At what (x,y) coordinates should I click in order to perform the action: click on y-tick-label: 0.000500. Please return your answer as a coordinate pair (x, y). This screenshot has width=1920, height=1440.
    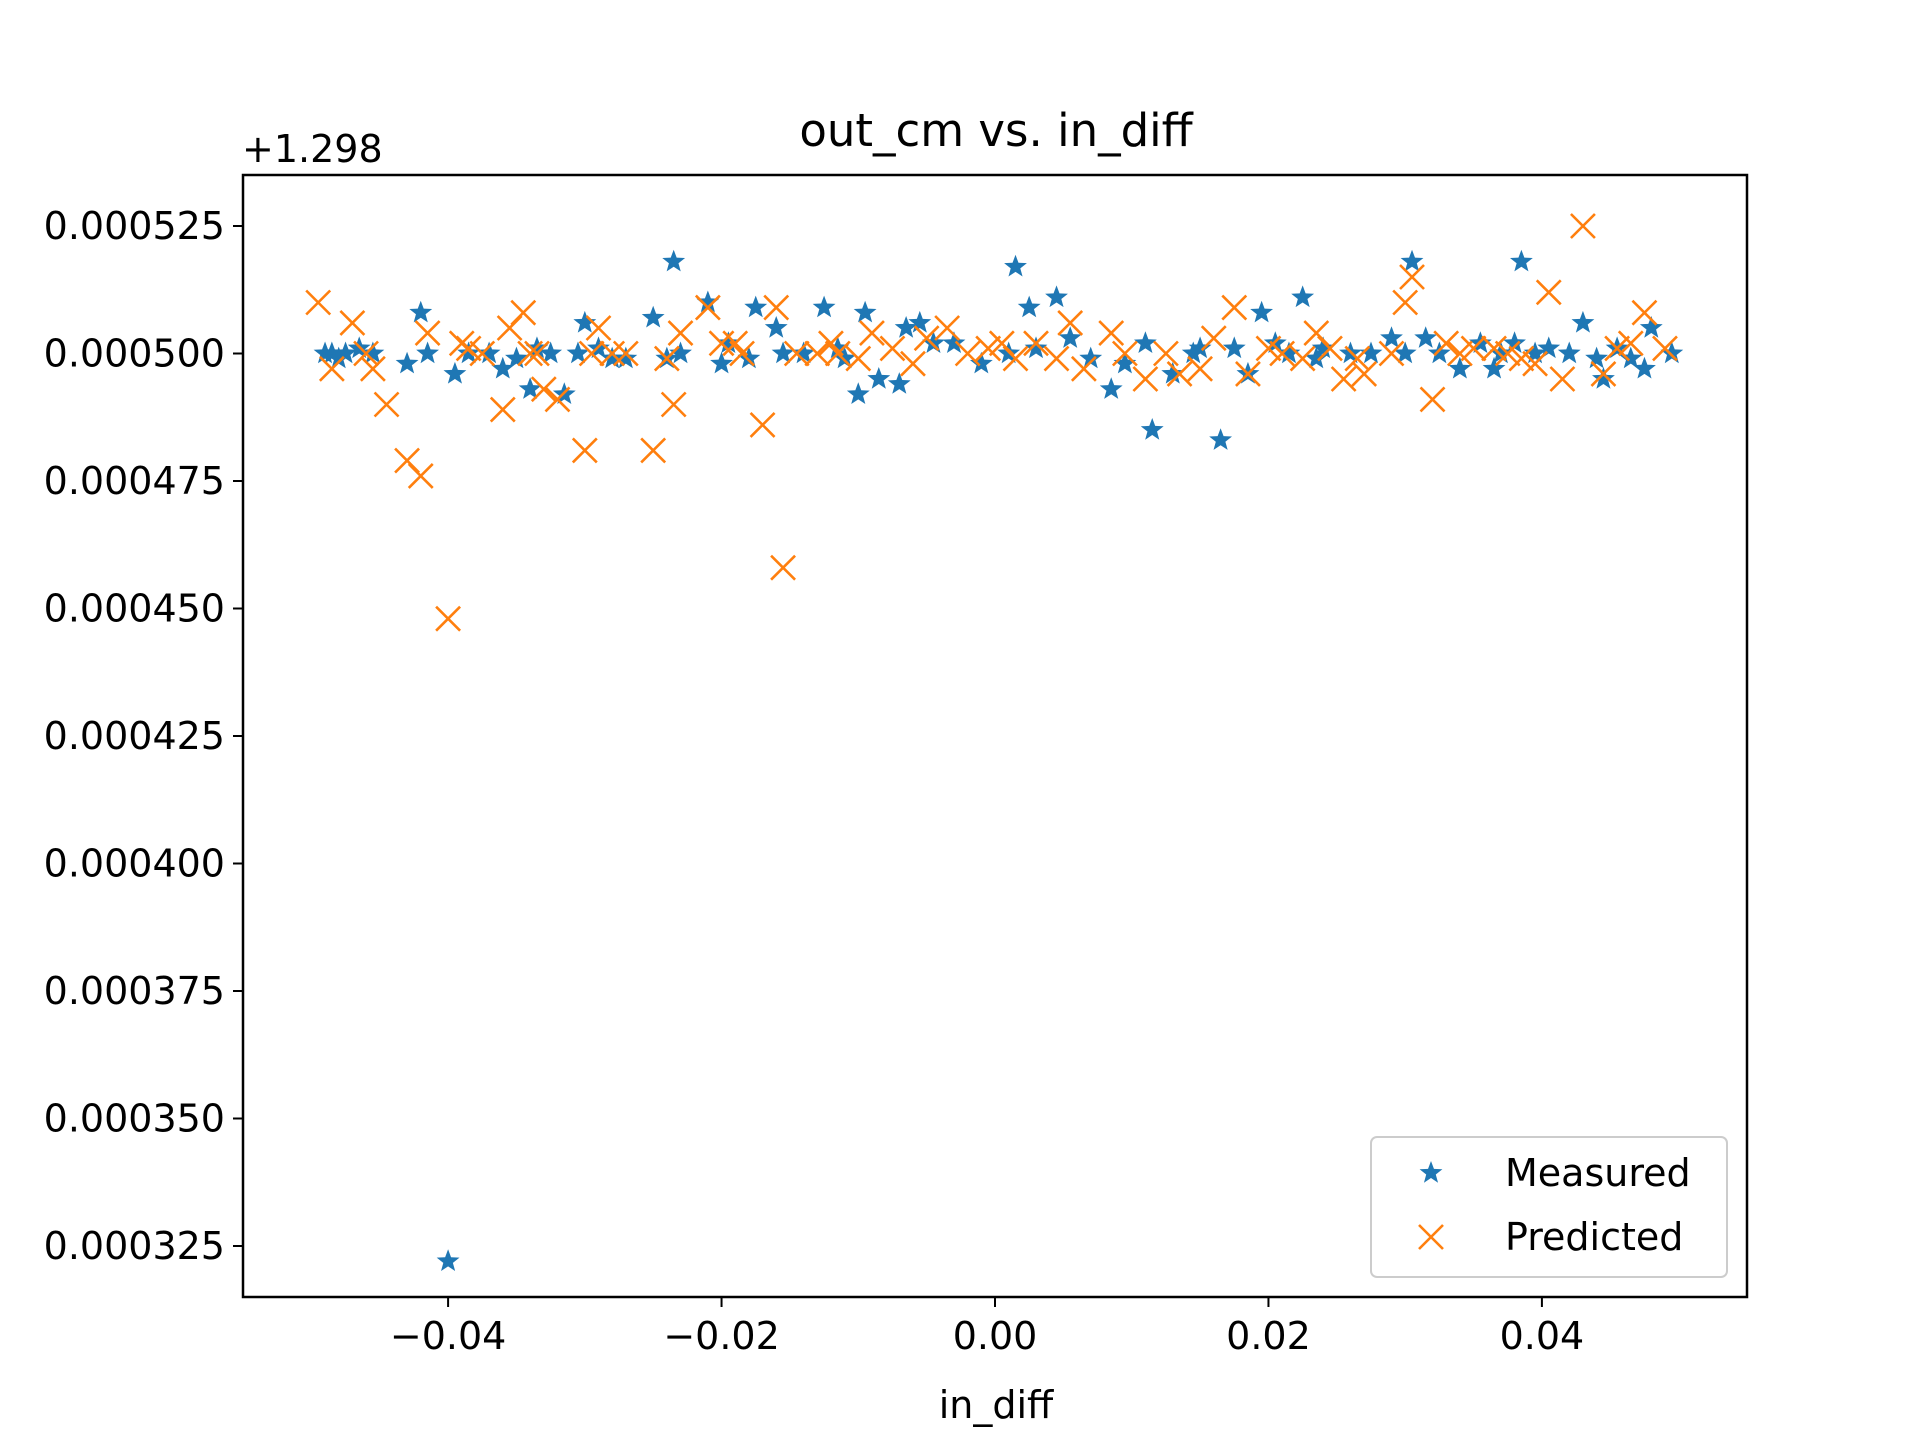
    Looking at the image, I should click on (134, 354).